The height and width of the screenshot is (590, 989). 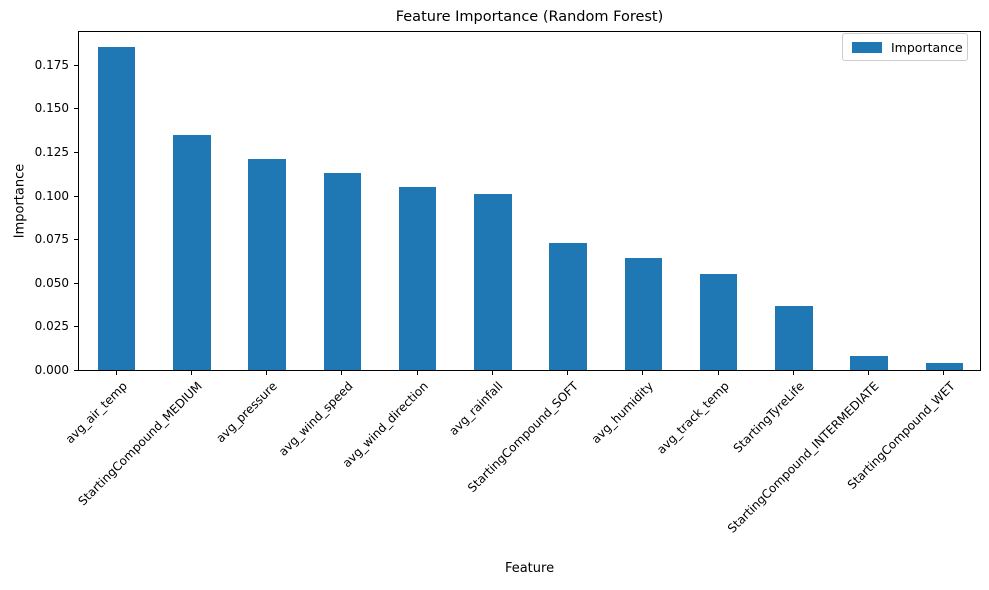 What do you see at coordinates (869, 363) in the screenshot?
I see `bar-StartingCompound_INTERMEDIATE` at bounding box center [869, 363].